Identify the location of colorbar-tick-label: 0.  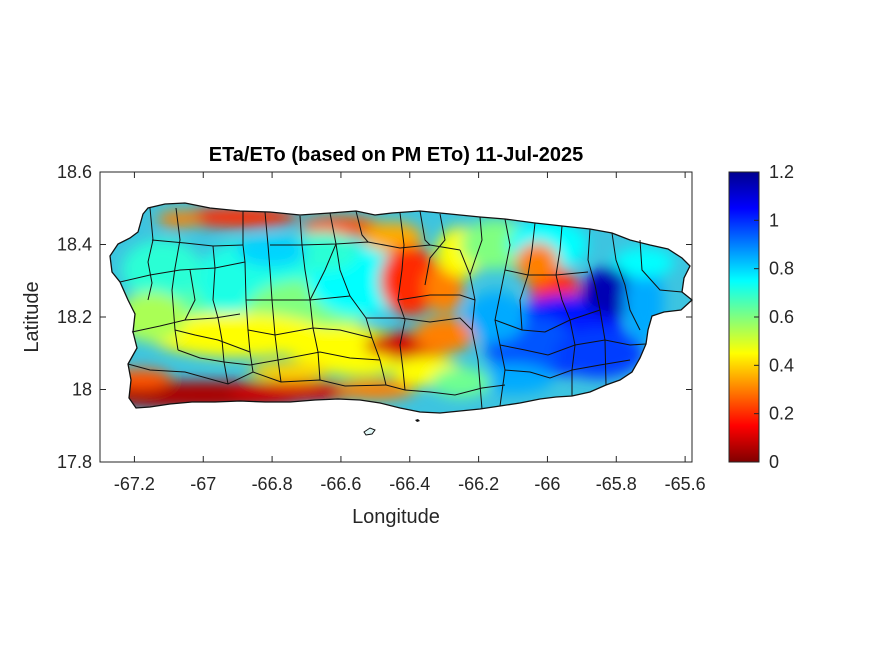
(774, 462).